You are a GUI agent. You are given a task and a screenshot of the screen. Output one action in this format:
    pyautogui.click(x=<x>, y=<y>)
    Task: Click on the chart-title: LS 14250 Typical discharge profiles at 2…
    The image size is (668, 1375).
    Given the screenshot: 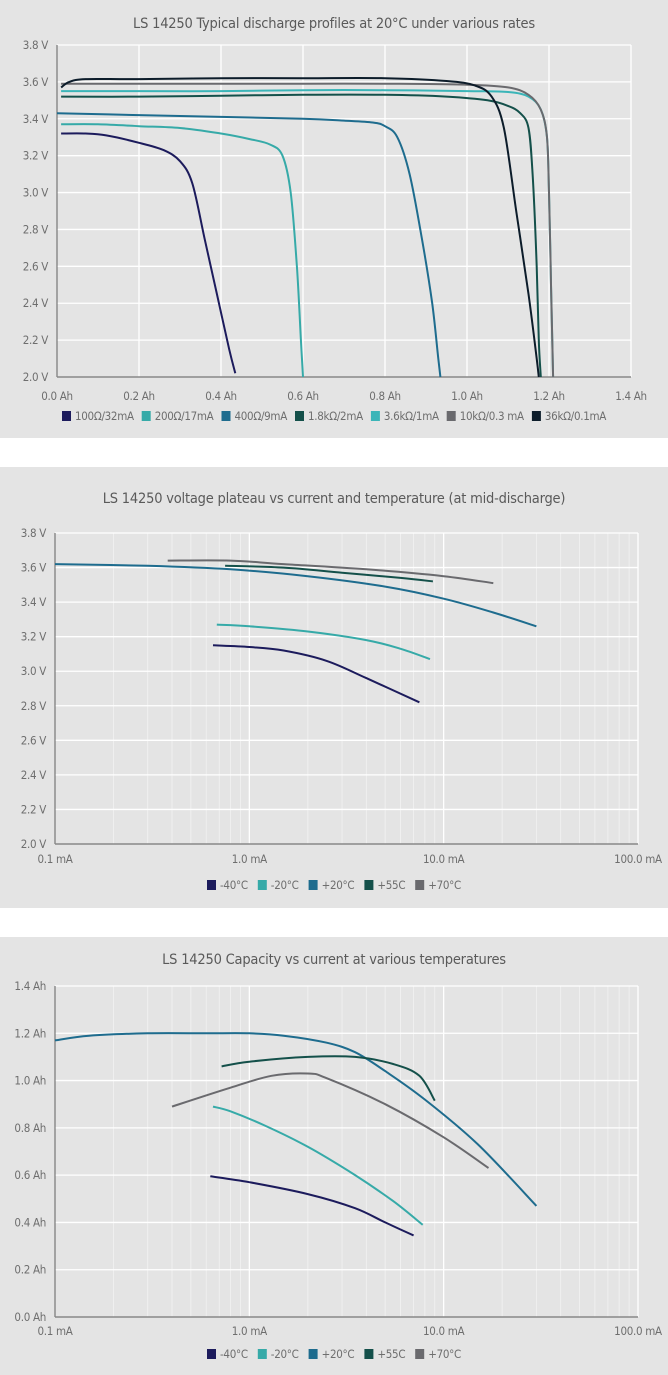 What is the action you would take?
    pyautogui.click(x=334, y=24)
    